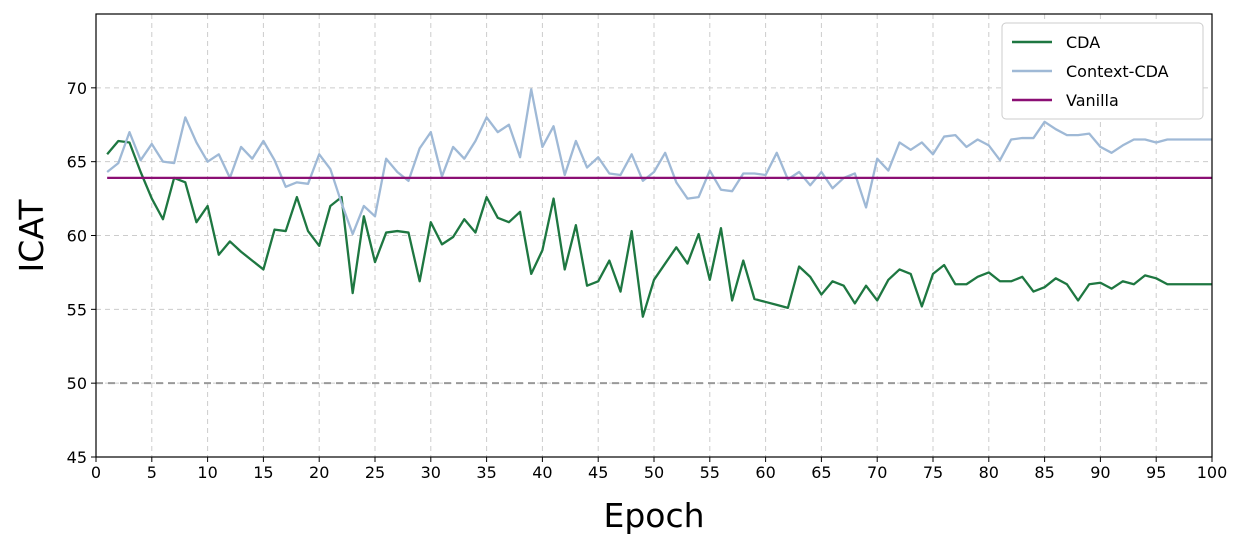  I want to click on y-tick-label: 45, so click(77, 457).